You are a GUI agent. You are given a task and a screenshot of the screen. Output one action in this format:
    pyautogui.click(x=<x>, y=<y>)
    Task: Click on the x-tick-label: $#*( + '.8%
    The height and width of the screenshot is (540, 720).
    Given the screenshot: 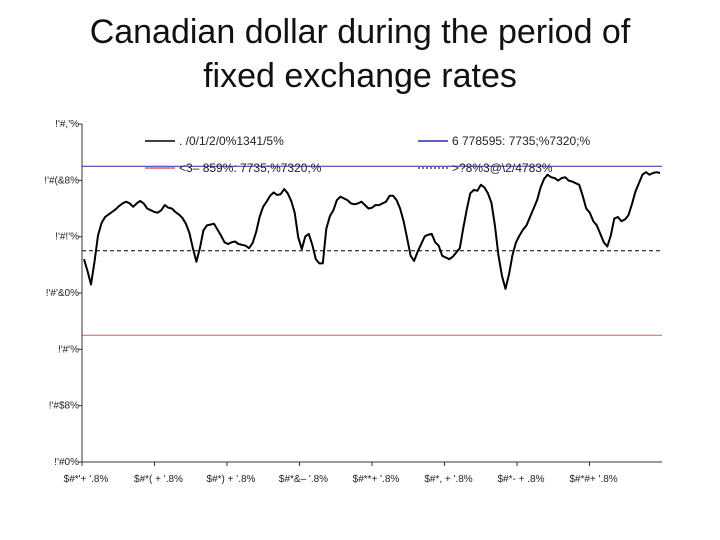 What is the action you would take?
    pyautogui.click(x=158, y=479)
    